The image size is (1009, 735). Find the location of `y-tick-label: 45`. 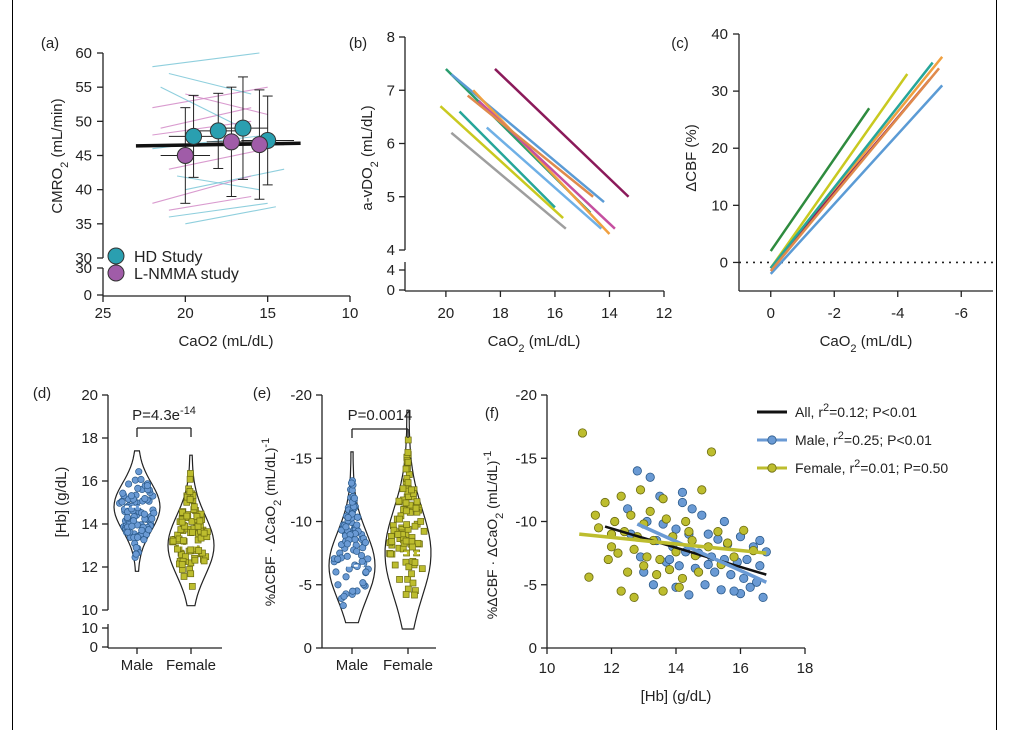

y-tick-label: 45 is located at coordinates (83, 156).